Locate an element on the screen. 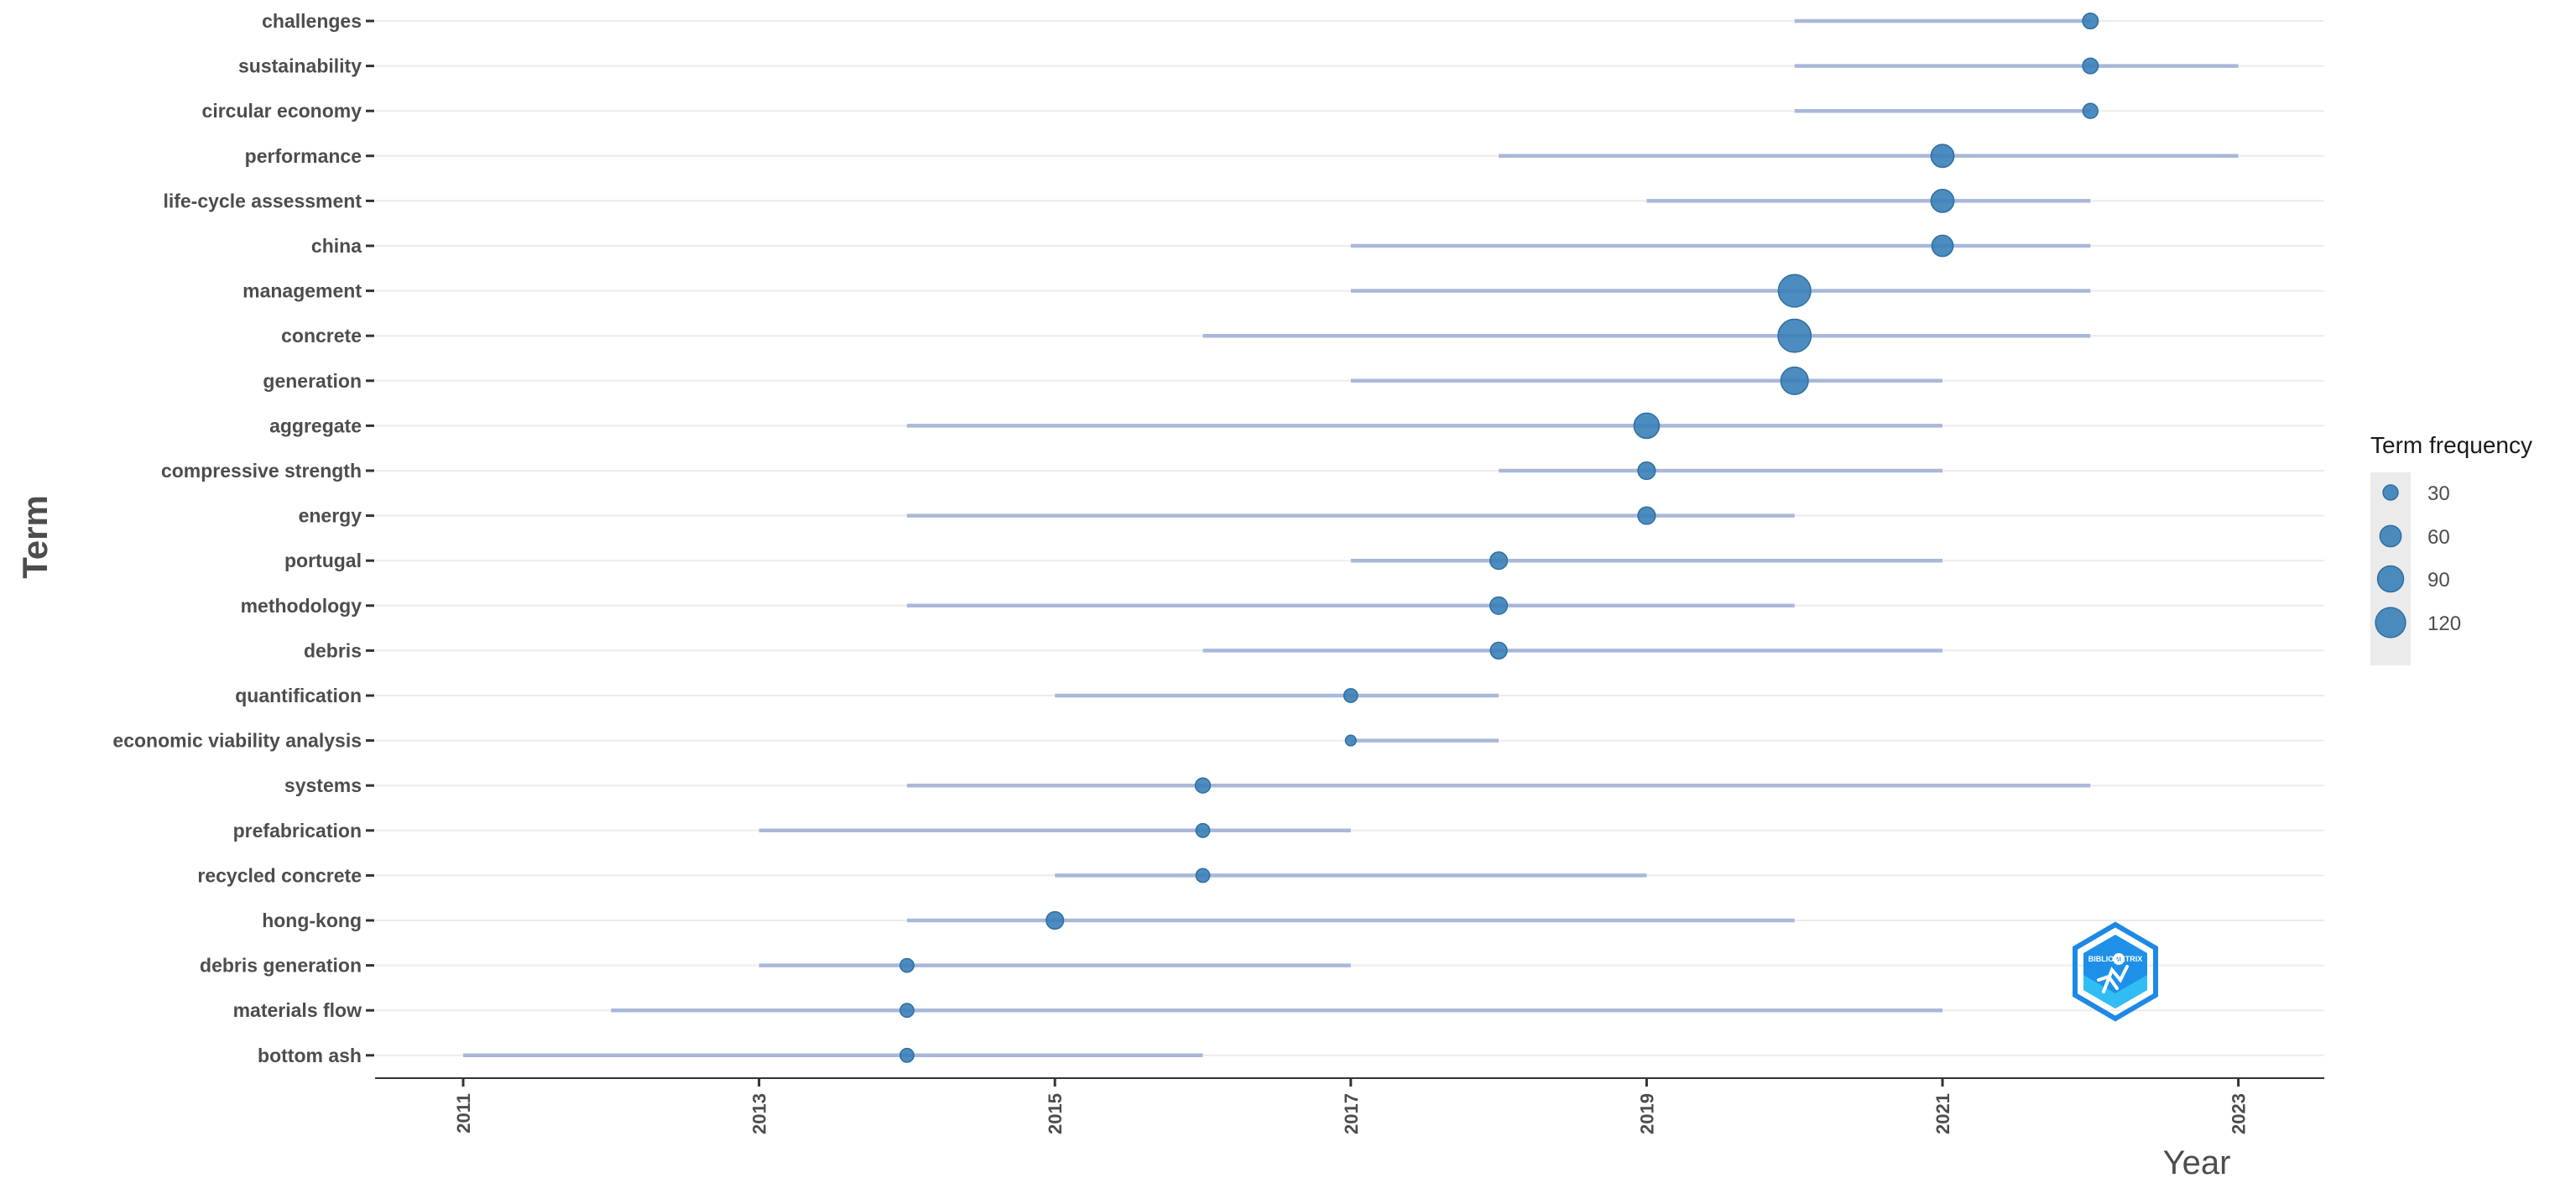 Image resolution: width=2576 pixels, height=1204 pixels. term-label: aggregate is located at coordinates (315, 425).